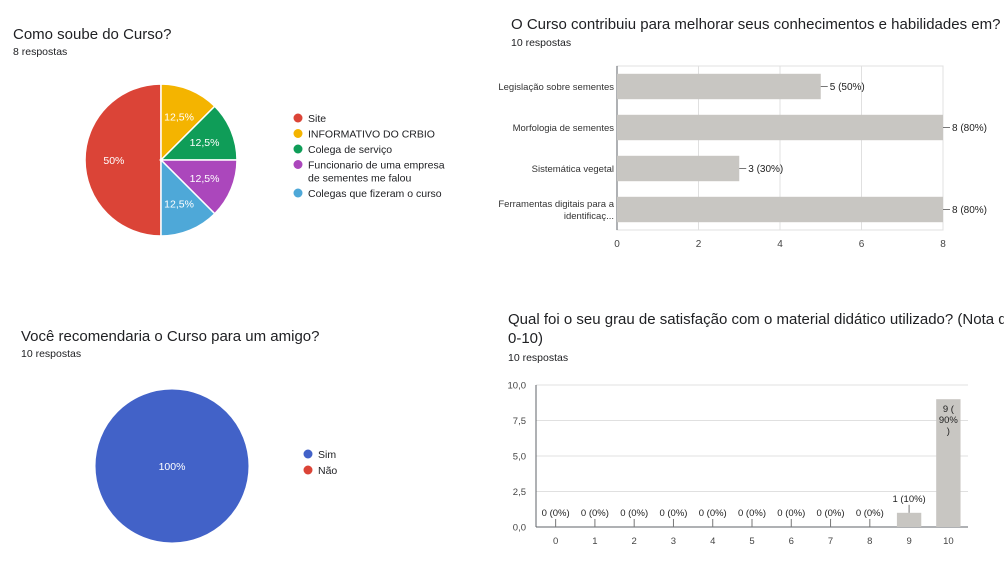  What do you see at coordinates (556, 204) in the screenshot?
I see `category-label: Ferramentas digitais para a` at bounding box center [556, 204].